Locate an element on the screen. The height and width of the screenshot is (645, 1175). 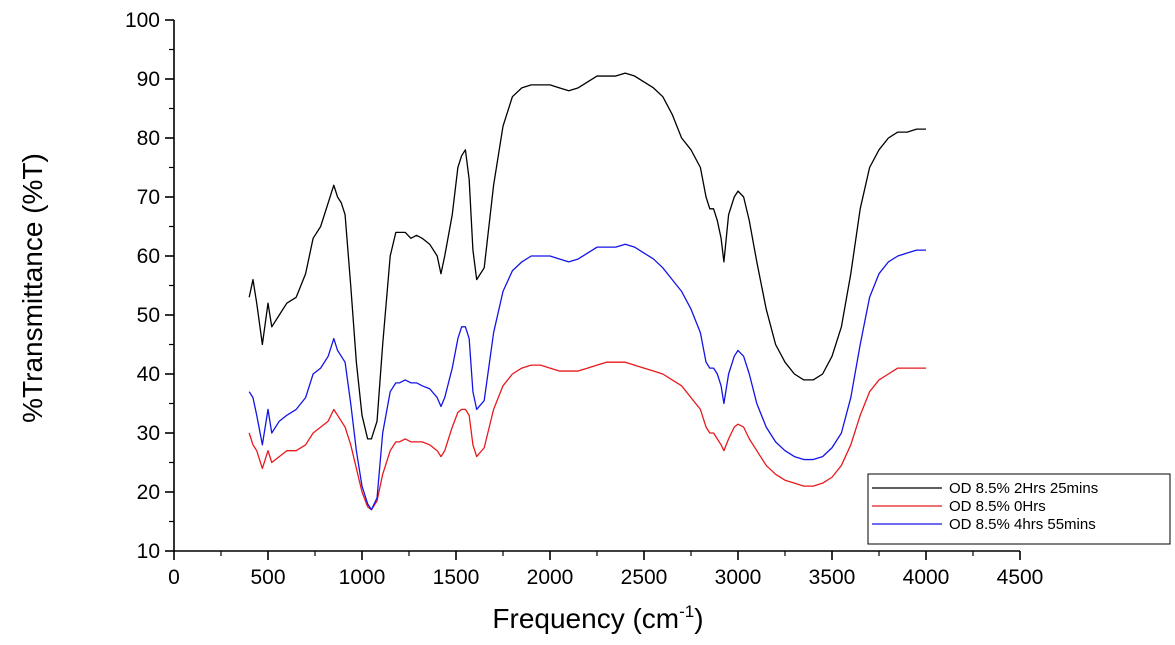
x-axis-title: Frequency (cm-1) is located at coordinates (597, 618).